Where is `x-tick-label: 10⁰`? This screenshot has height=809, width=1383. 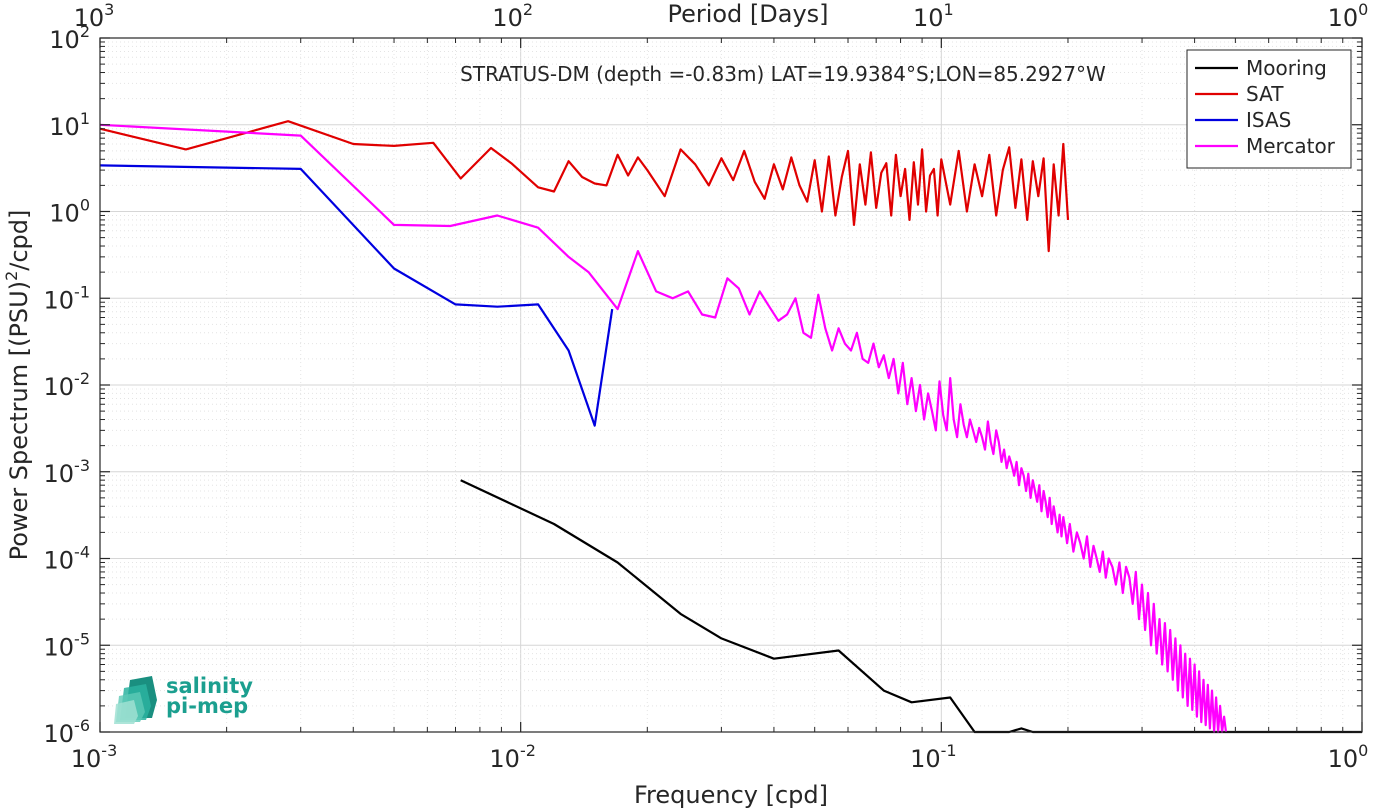
x-tick-label: 10⁰ is located at coordinates (1348, 757).